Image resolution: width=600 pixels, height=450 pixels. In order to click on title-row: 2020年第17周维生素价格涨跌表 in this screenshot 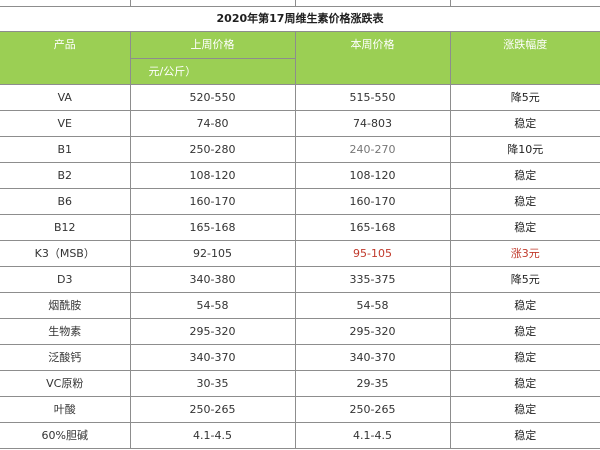, I will do `click(300, 19)`.